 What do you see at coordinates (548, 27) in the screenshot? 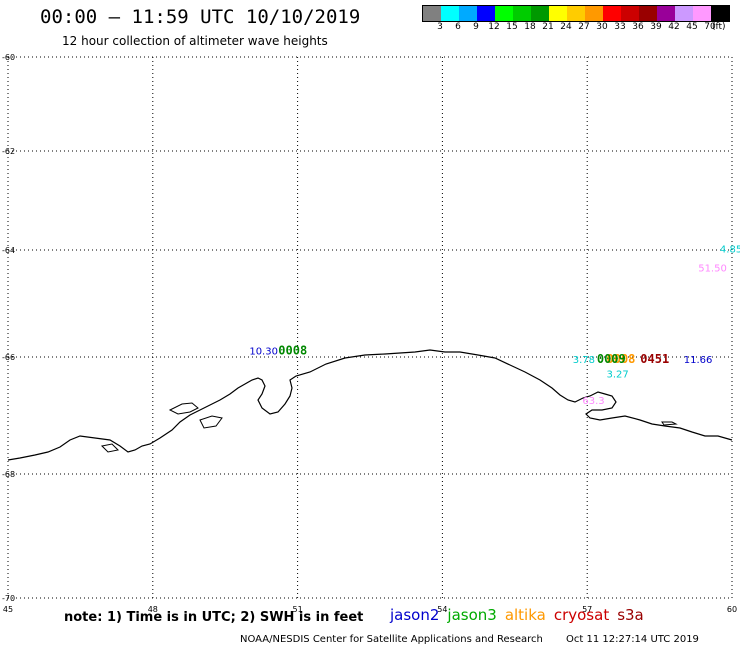
I see `color-scale-label: 21` at bounding box center [548, 27].